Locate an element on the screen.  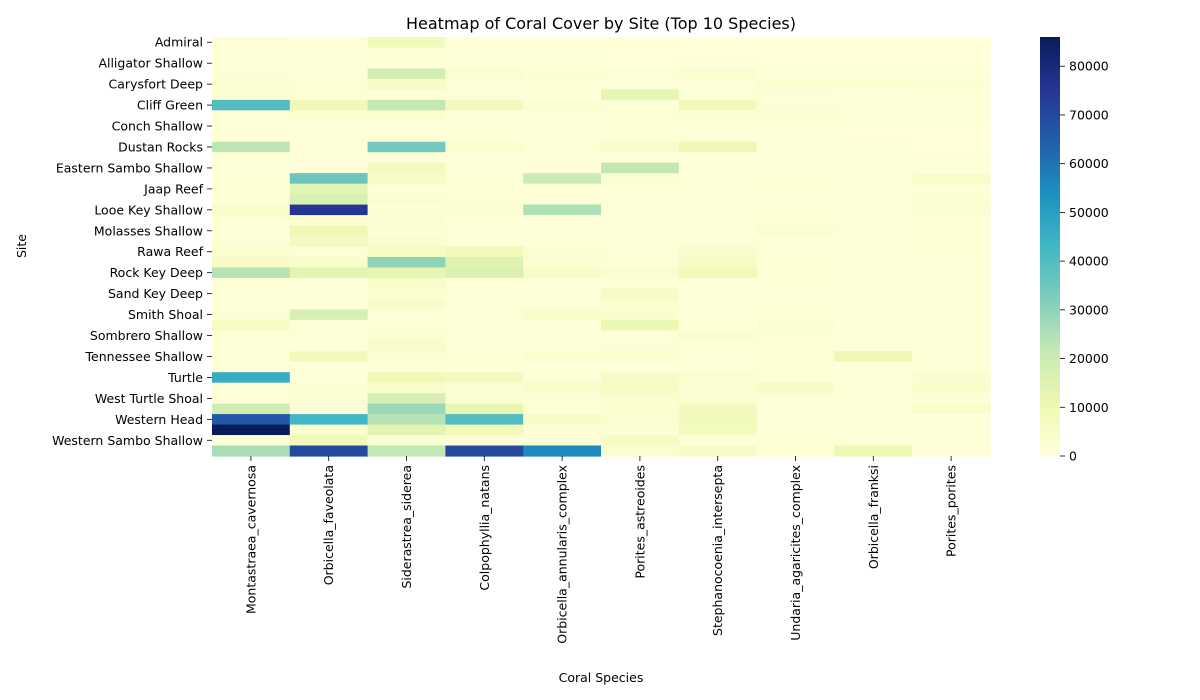
y-tick-label: Sand Key Deep is located at coordinates (155, 293).